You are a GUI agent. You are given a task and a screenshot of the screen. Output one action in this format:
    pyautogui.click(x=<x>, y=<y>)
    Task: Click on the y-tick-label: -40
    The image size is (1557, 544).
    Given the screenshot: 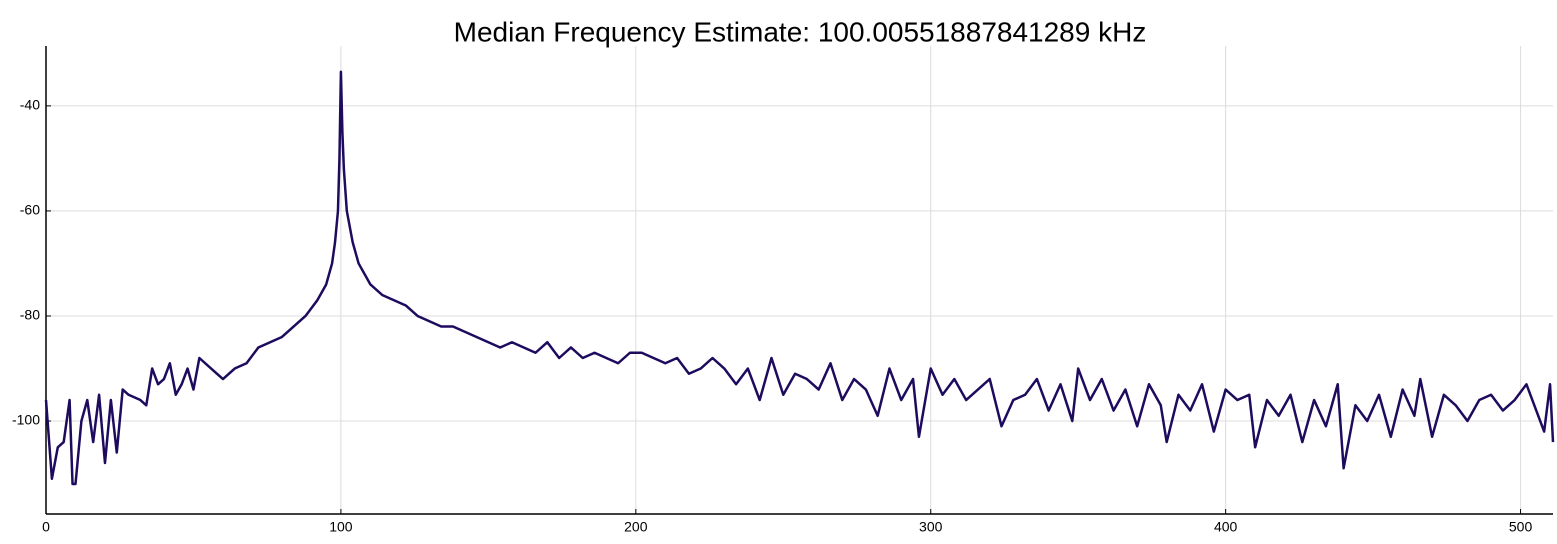 What is the action you would take?
    pyautogui.click(x=30, y=105)
    